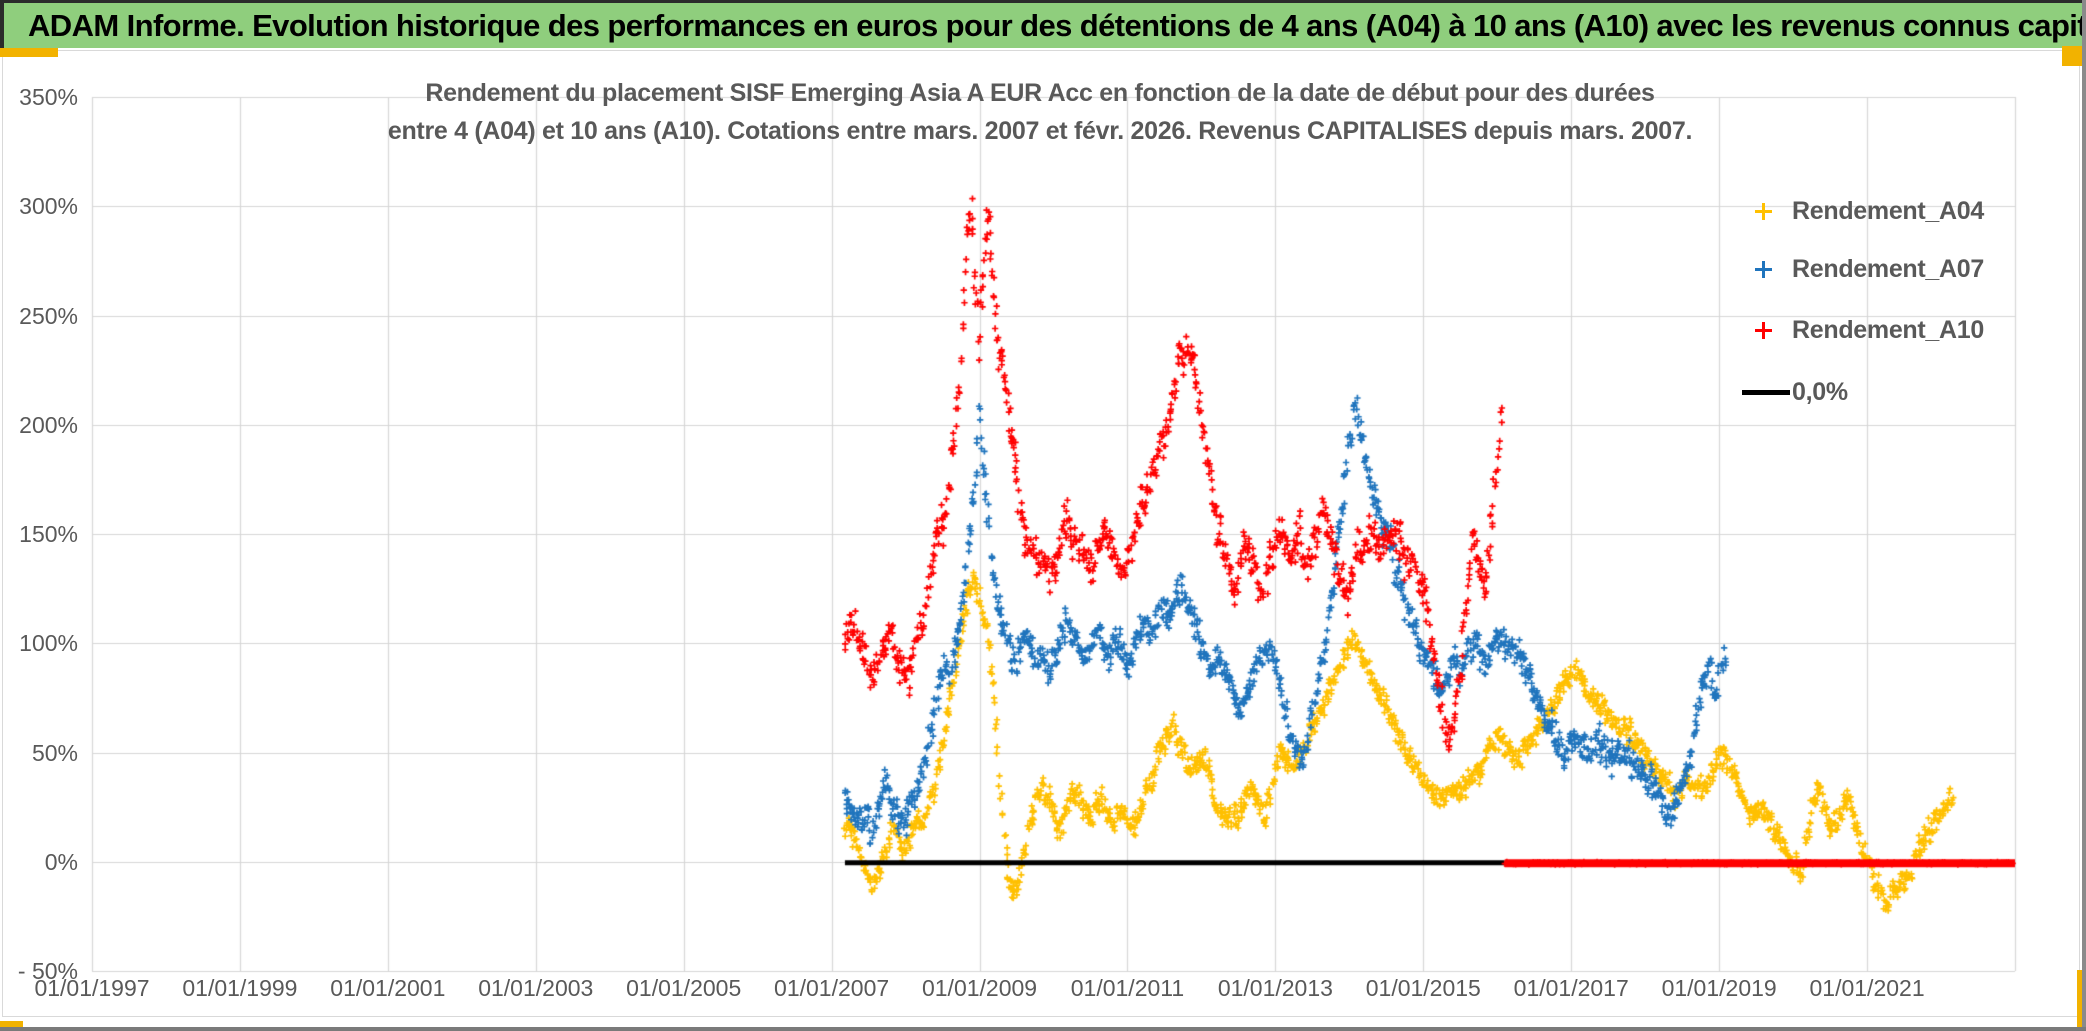 This screenshot has height=1031, width=2086. I want to click on x-tick-label: 01/01/2017, so click(1571, 988).